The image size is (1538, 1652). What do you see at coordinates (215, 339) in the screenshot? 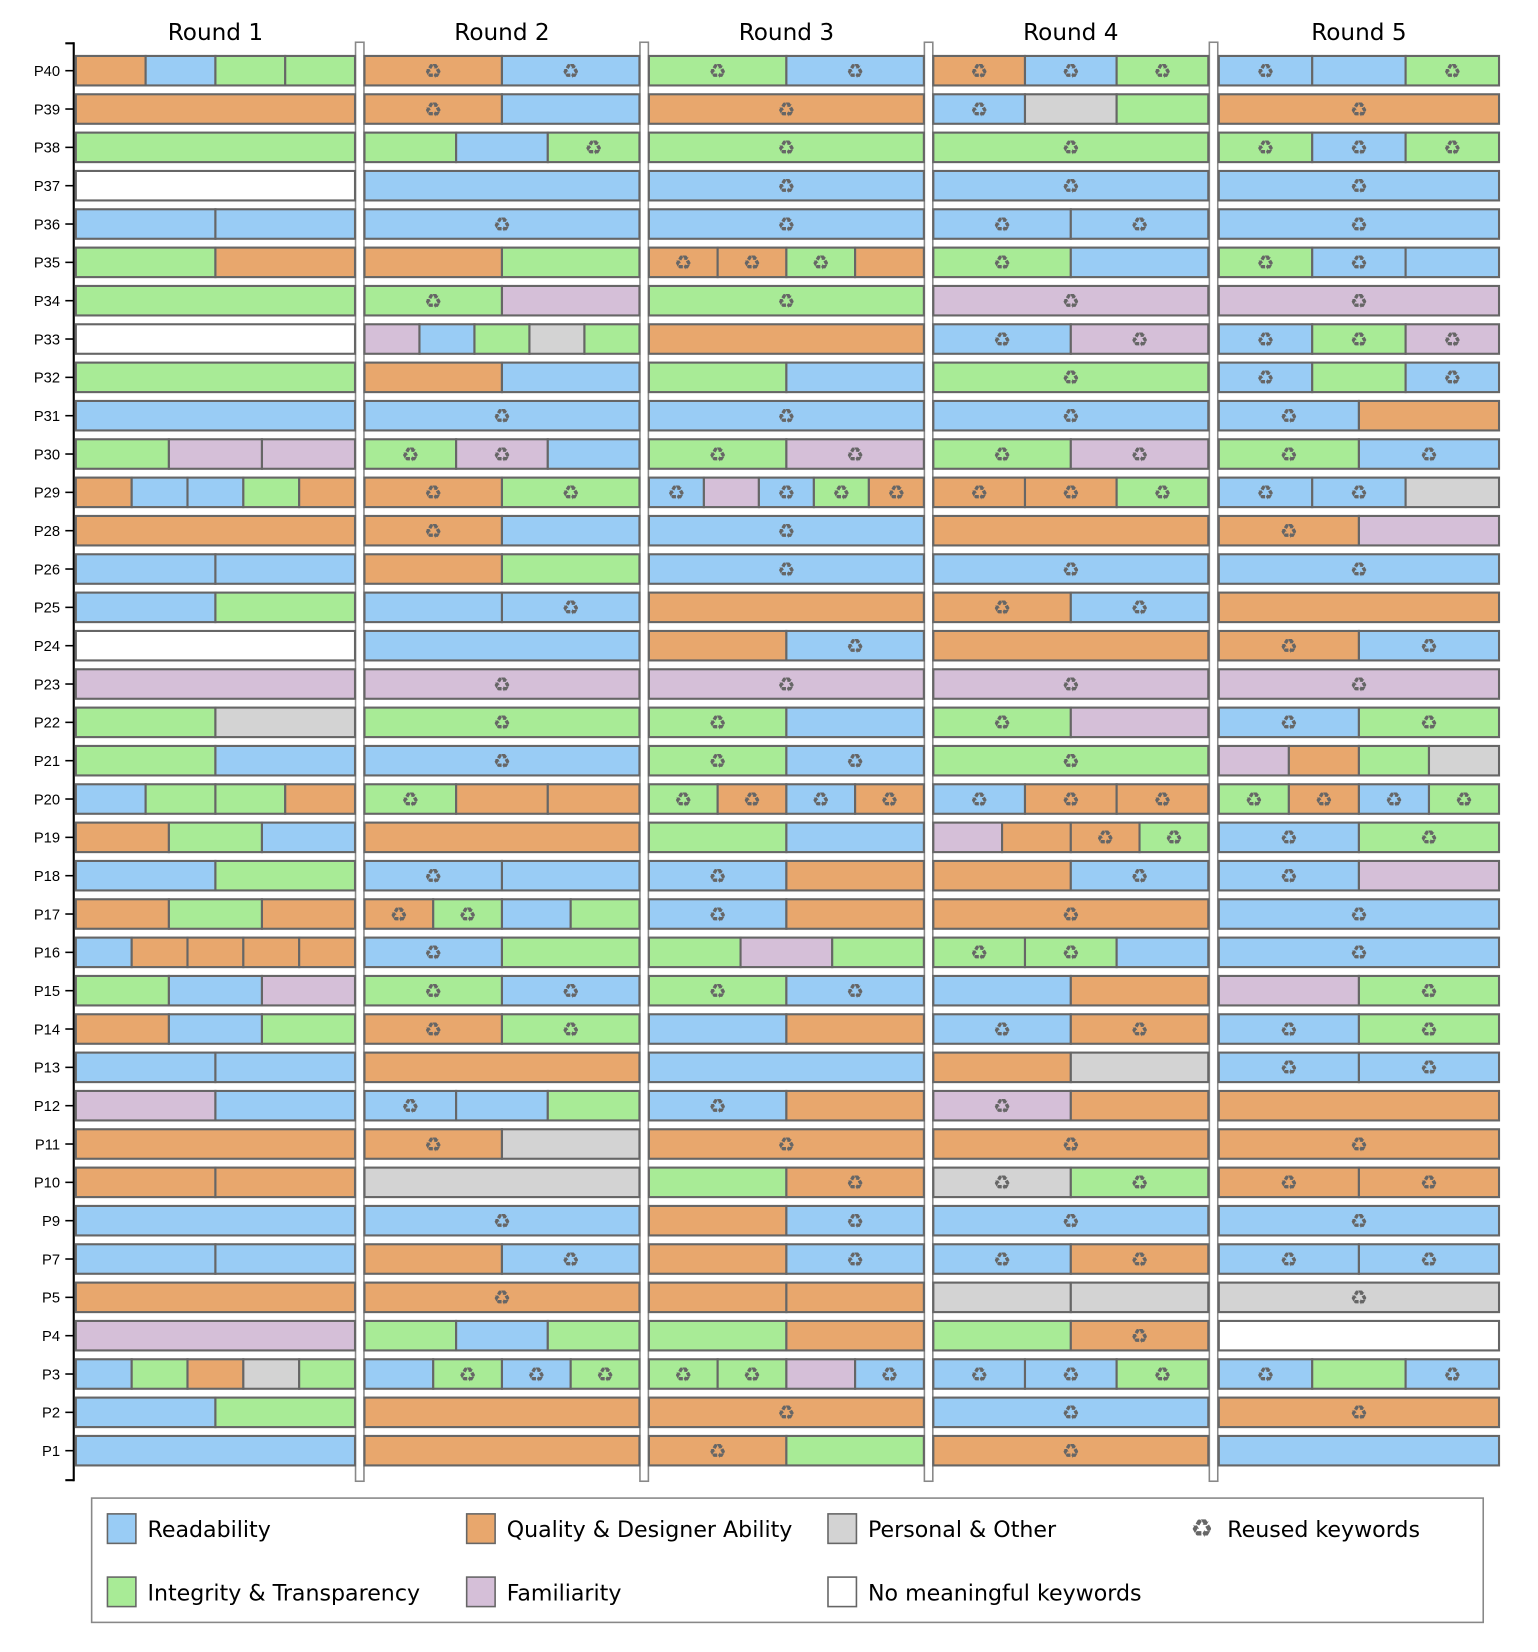
I see `segment-no-meaningful-keywords` at bounding box center [215, 339].